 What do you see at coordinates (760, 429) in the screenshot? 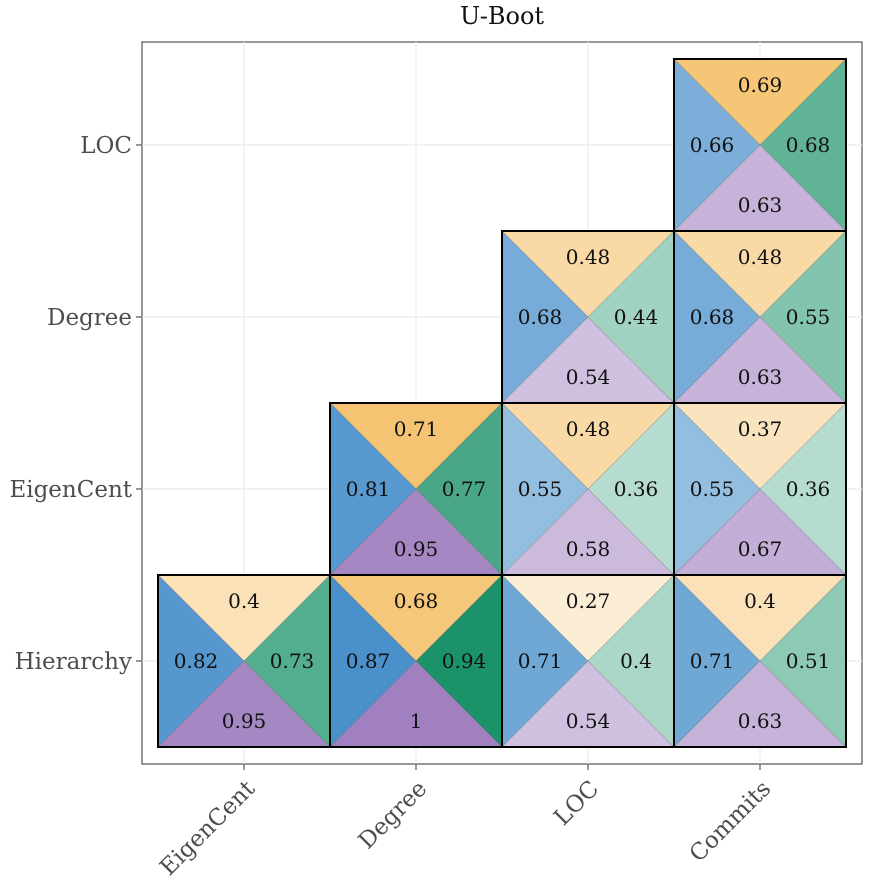
I see `cell-value-top: 0.37` at bounding box center [760, 429].